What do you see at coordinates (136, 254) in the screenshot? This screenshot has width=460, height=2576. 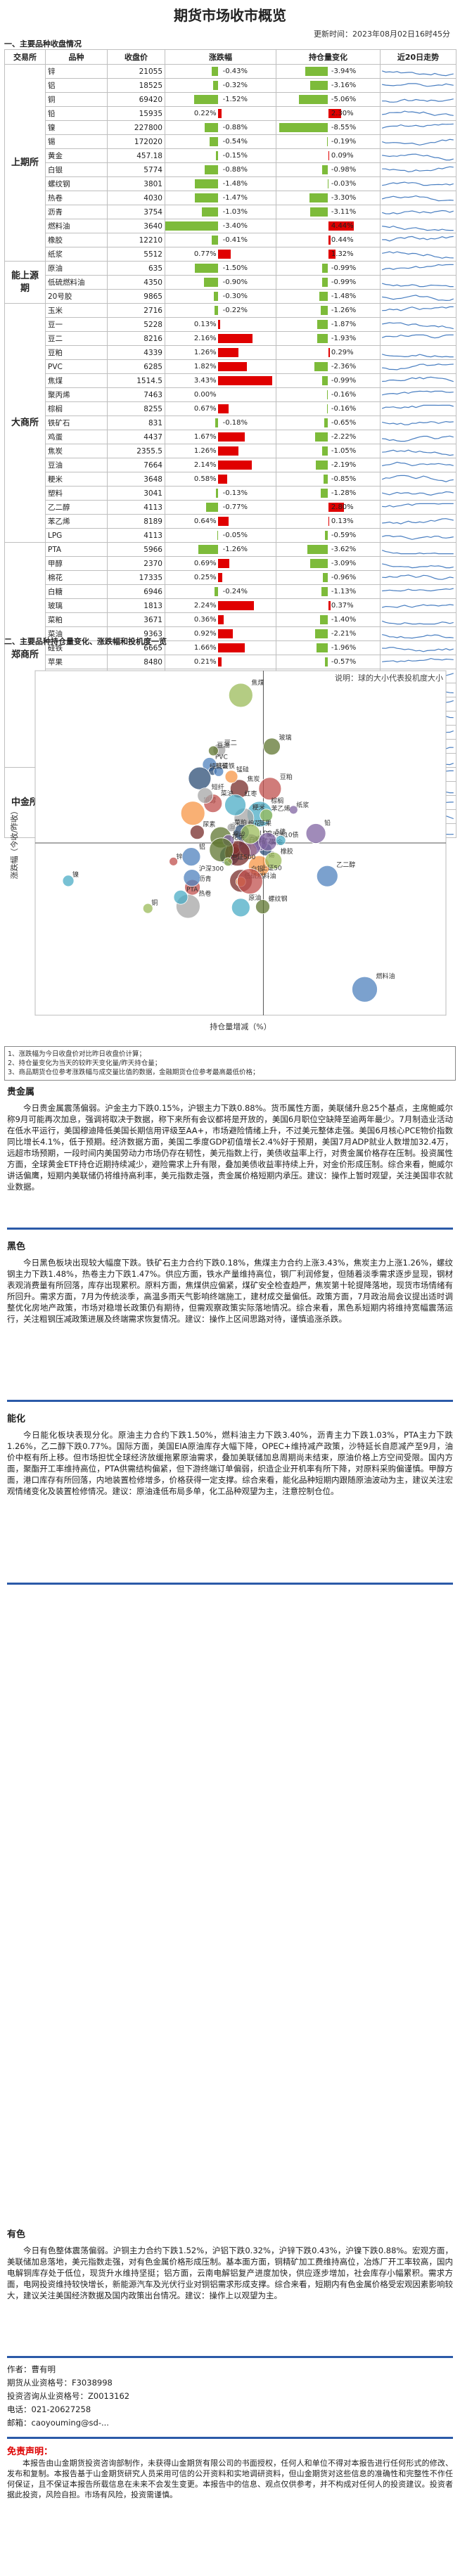 I see `close-price: 5512` at bounding box center [136, 254].